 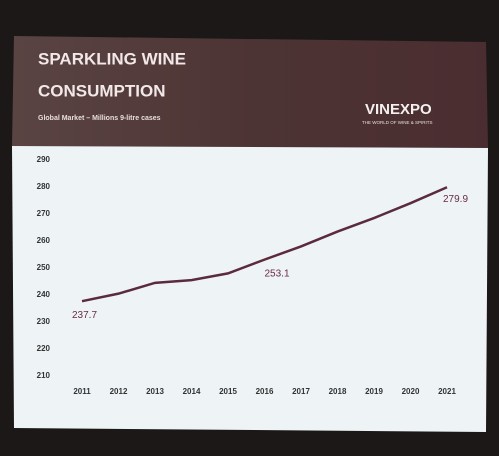 I want to click on data-label: 253.1, so click(x=277, y=273).